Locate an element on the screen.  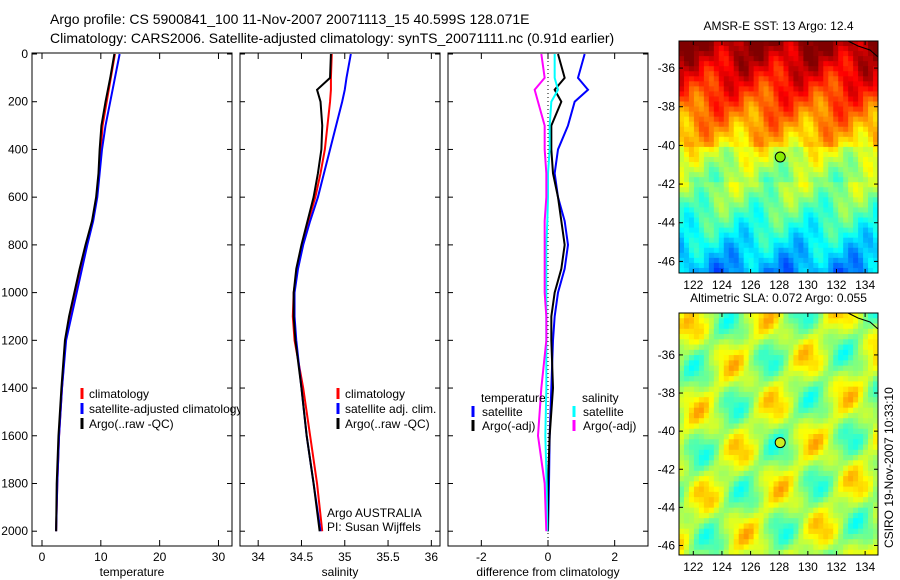
x-tick-label: 126 is located at coordinates (751, 285).